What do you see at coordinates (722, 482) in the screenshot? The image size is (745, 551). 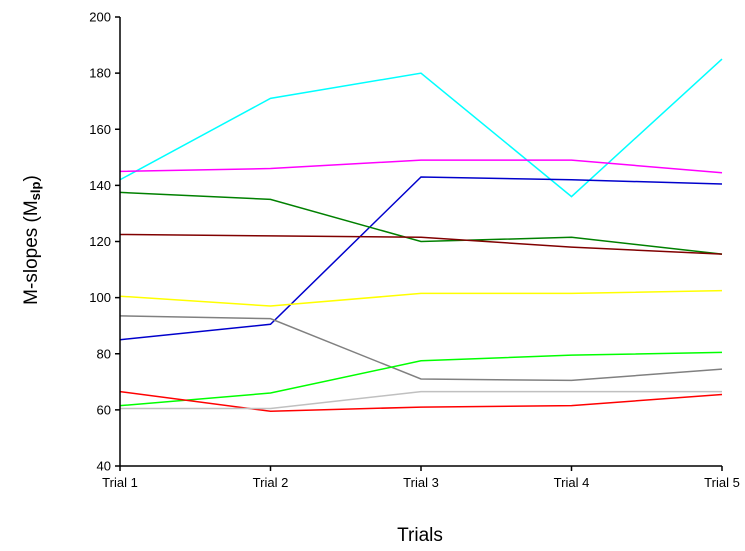 I see `x-tick-label: Trial 5` at bounding box center [722, 482].